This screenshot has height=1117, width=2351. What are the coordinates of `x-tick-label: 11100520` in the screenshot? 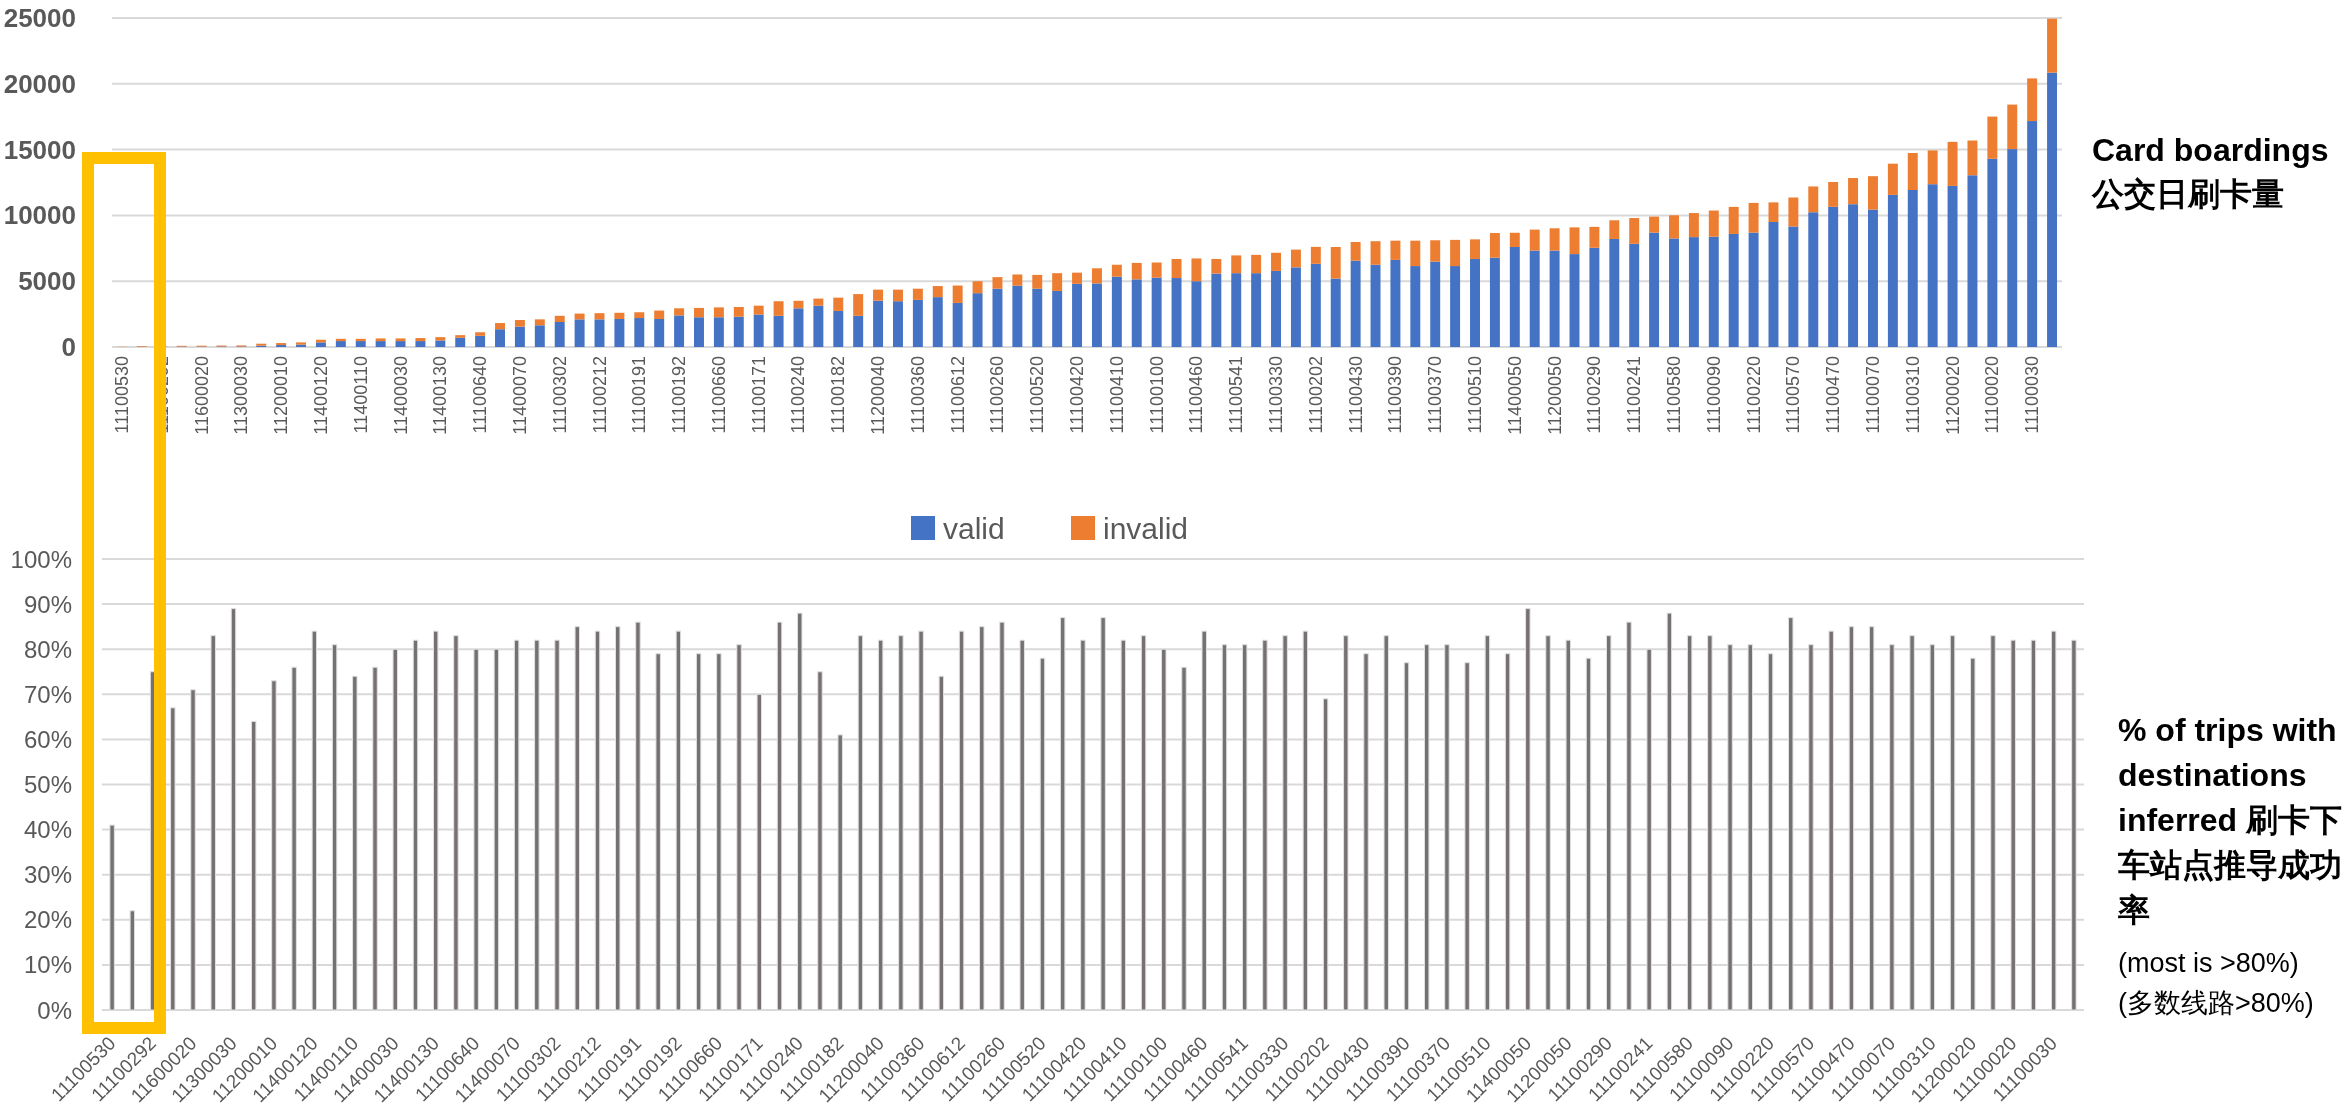 It's located at (1037, 395).